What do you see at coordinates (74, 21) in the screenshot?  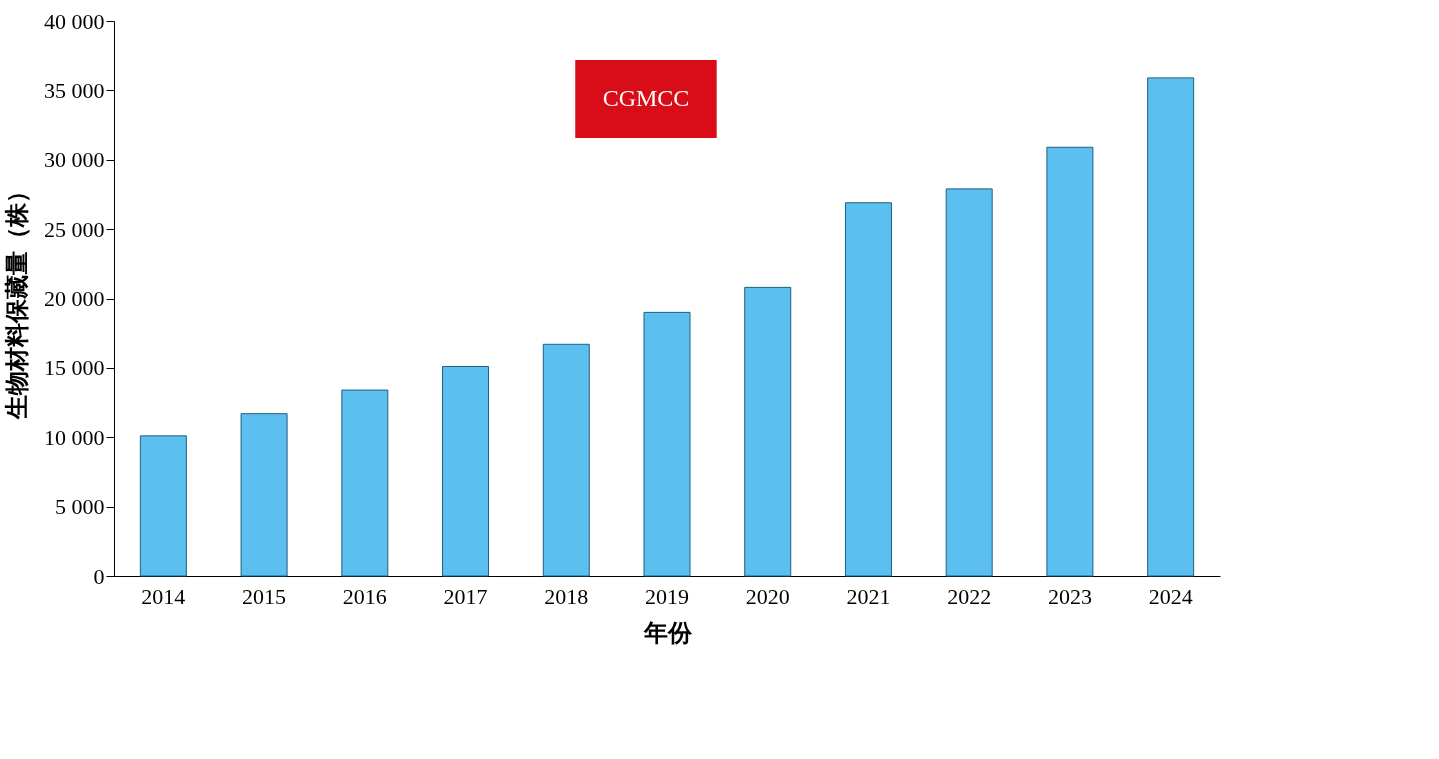 I see `y-tick-label: 40 000` at bounding box center [74, 21].